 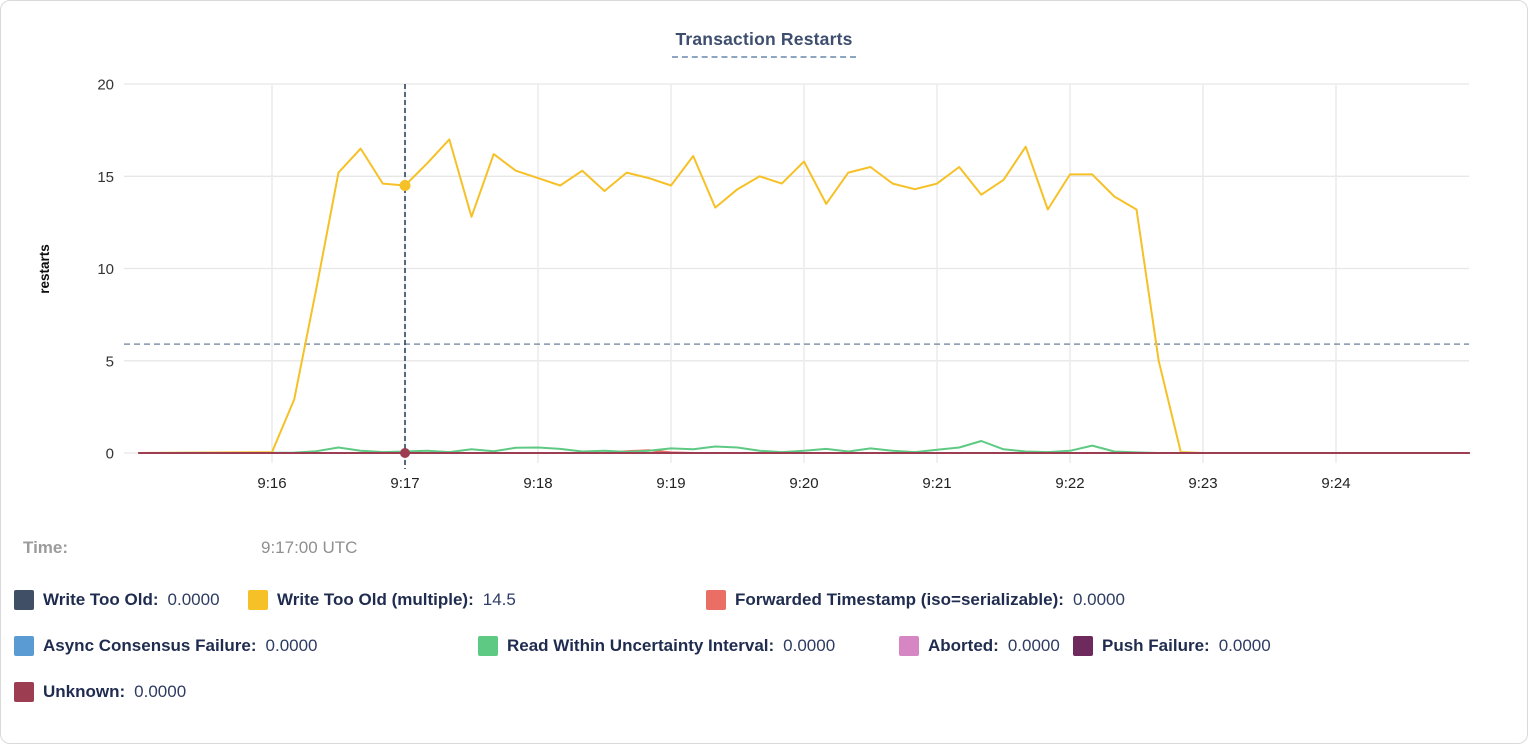 I want to click on time-label: Time:, so click(x=46, y=547).